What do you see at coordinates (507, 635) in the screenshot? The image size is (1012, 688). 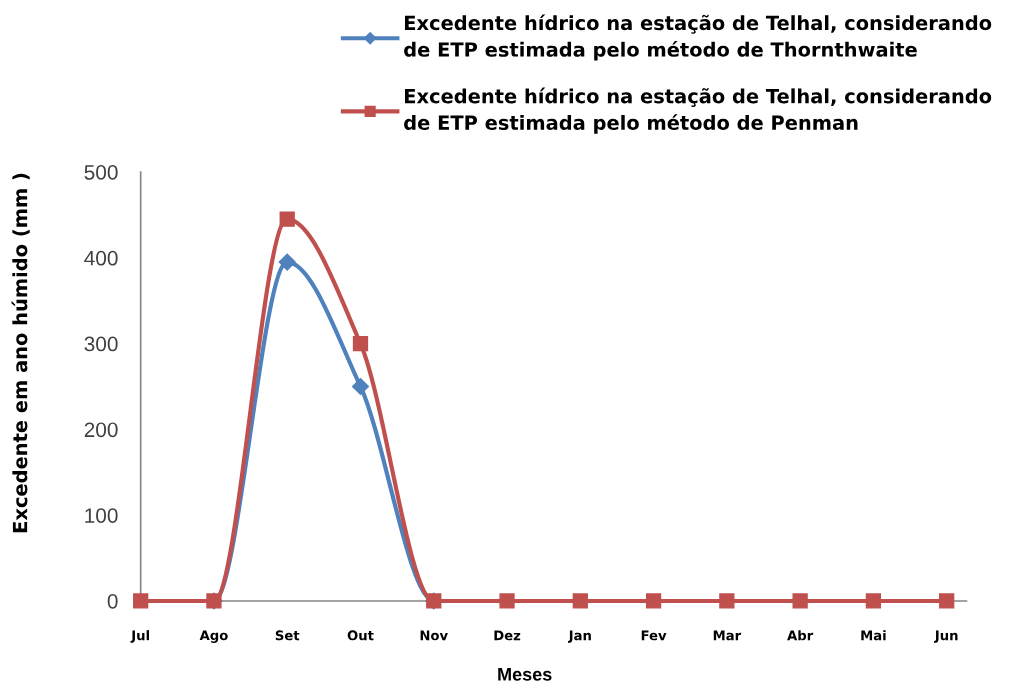 I see `x-tick-label: Dez` at bounding box center [507, 635].